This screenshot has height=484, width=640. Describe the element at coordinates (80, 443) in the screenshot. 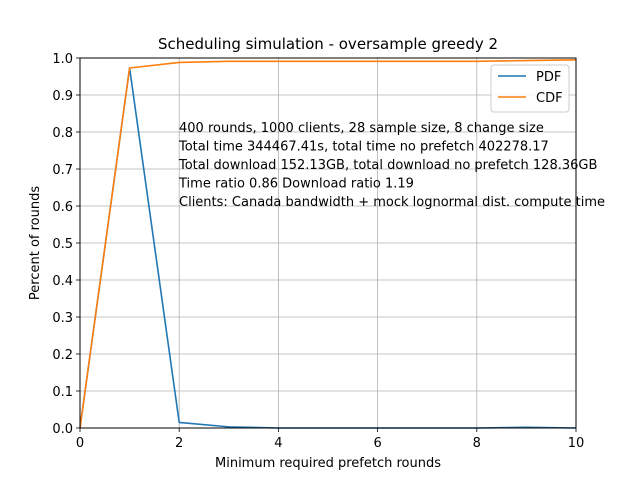

I see `x-tick-label: 0` at that location.